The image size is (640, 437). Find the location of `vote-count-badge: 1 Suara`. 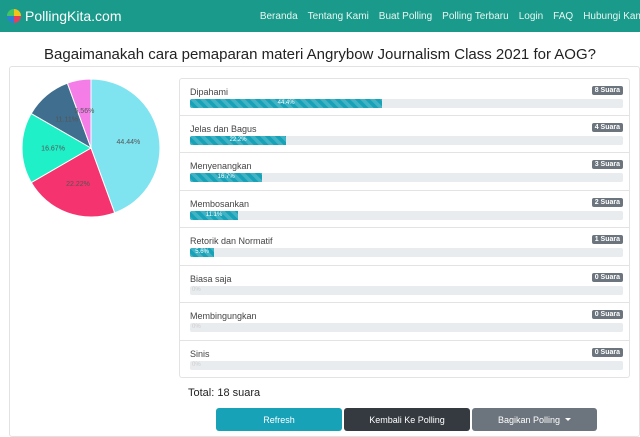

vote-count-badge: 1 Suara is located at coordinates (607, 239).